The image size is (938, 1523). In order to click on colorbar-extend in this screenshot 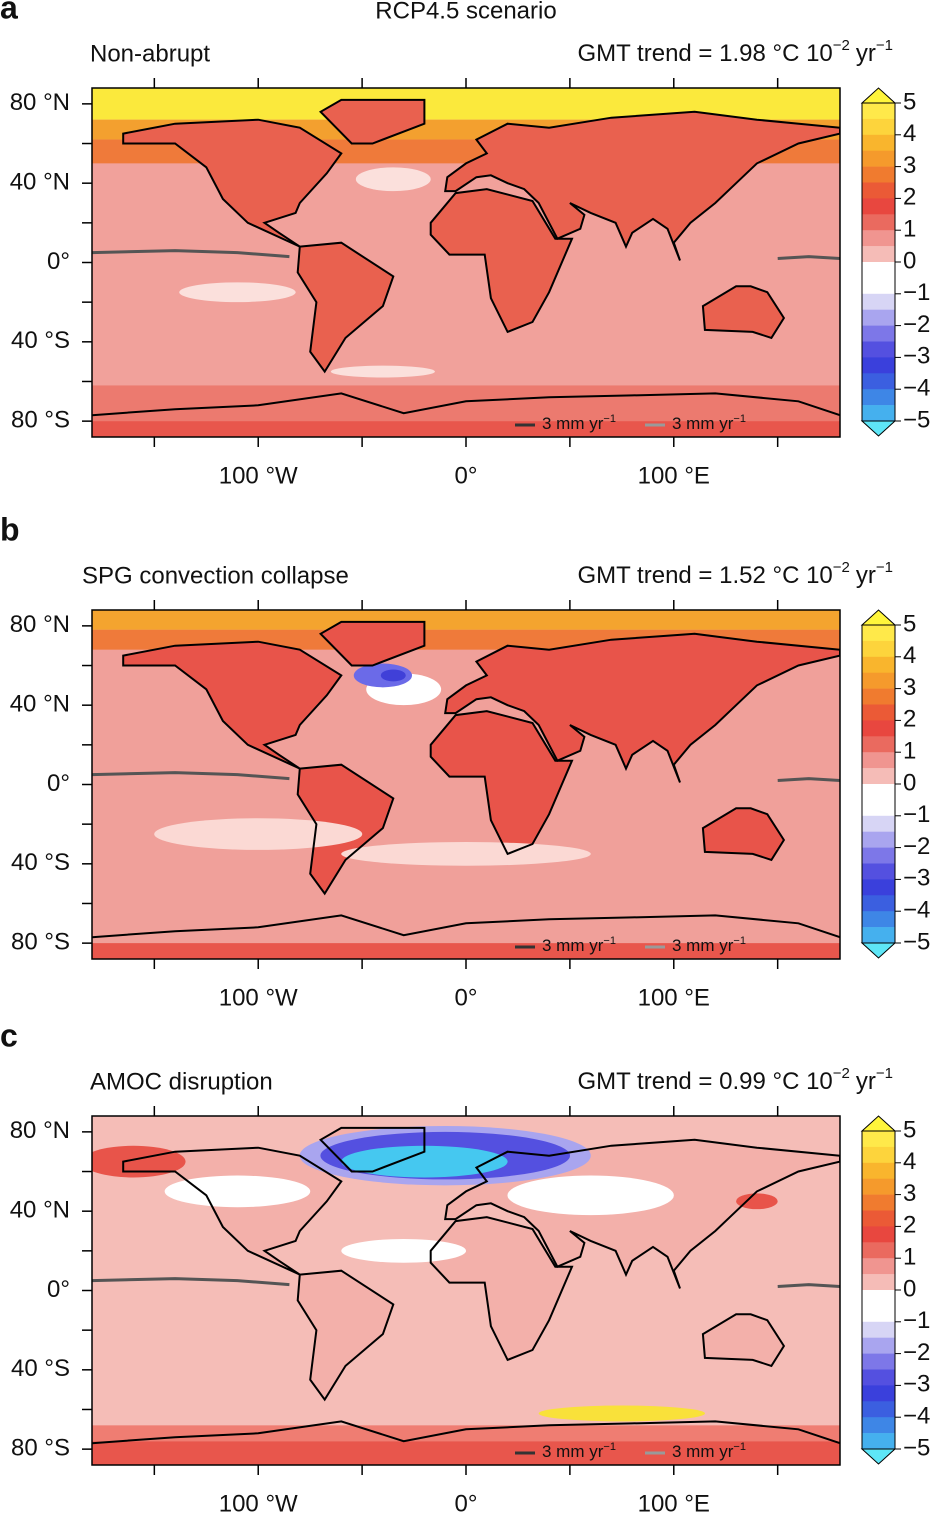, I will do `click(878, 1456)`.